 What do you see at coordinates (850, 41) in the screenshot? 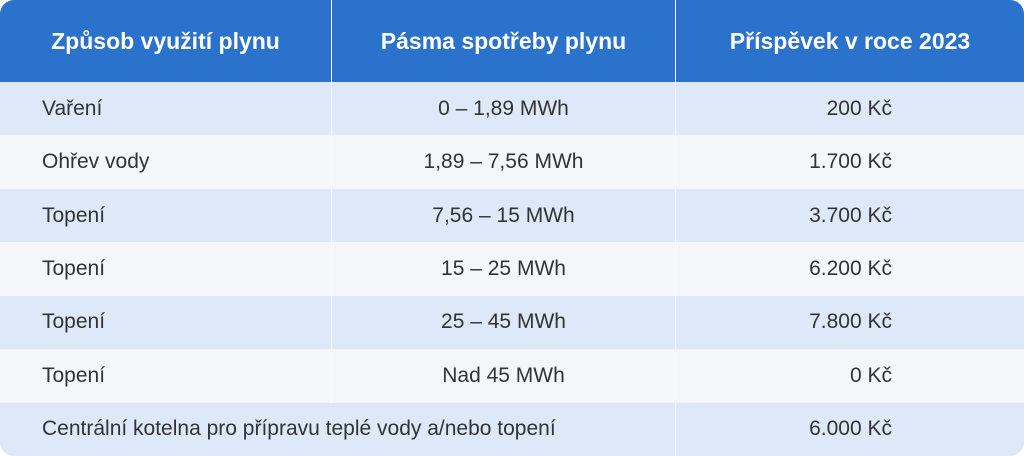
I see `header-cell: Příspěvek v roce 2023` at bounding box center [850, 41].